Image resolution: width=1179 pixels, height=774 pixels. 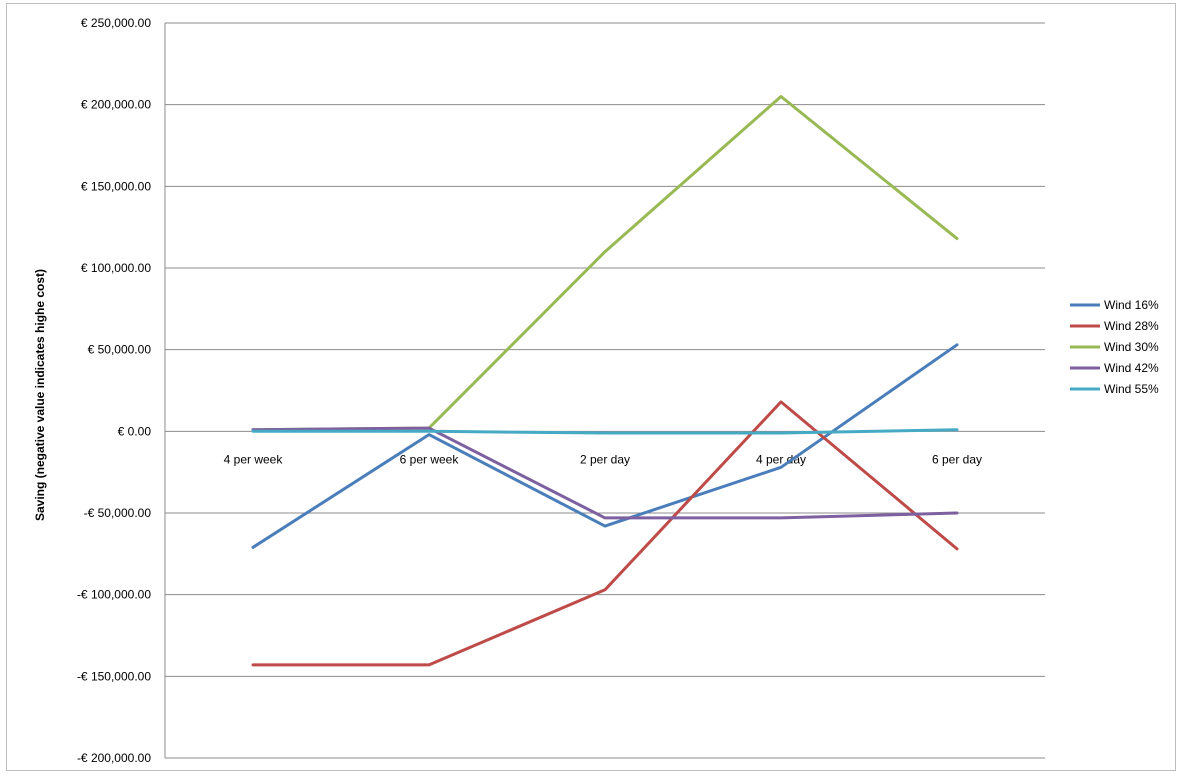 What do you see at coordinates (1131, 389) in the screenshot?
I see `legend-label: Wind 55%` at bounding box center [1131, 389].